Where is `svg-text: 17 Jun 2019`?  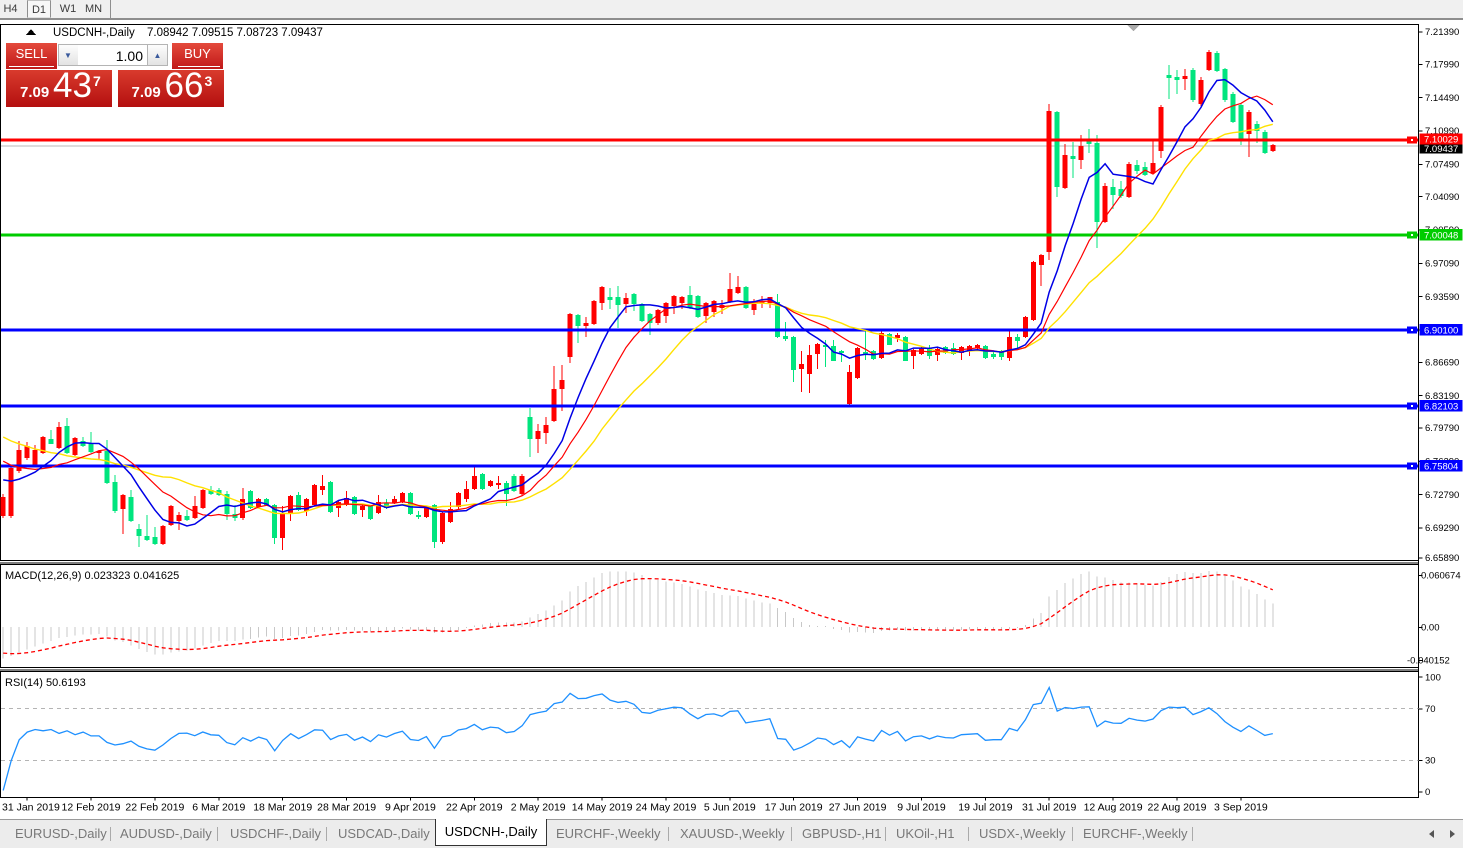
svg-text: 17 Jun 2019 is located at coordinates (794, 808).